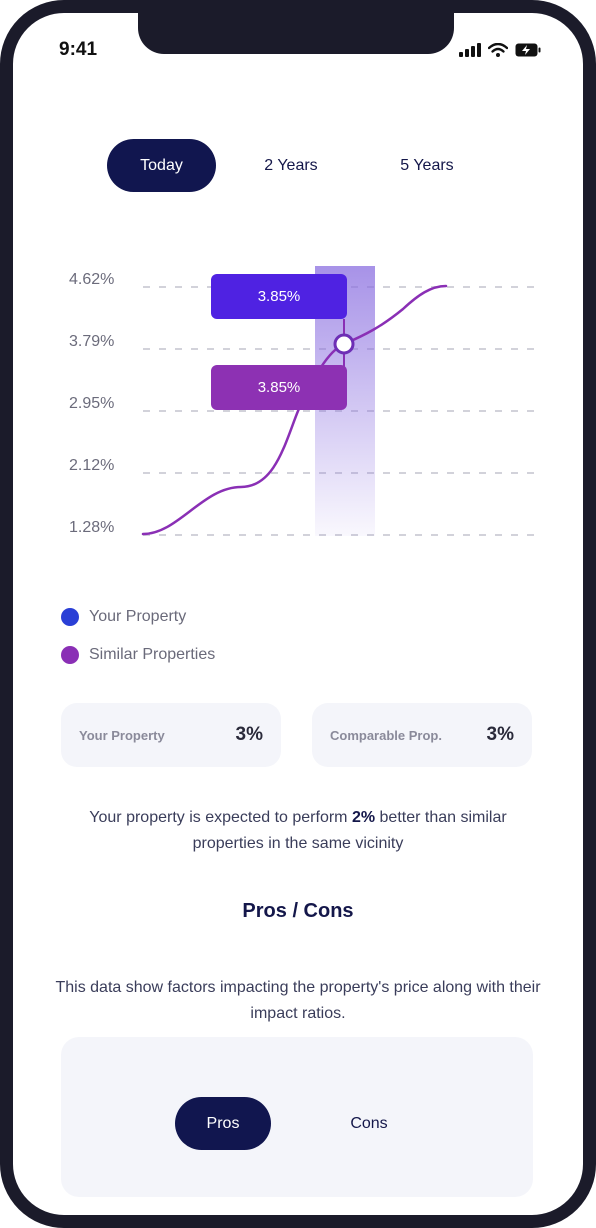 The height and width of the screenshot is (1228, 596). Describe the element at coordinates (161, 165) in the screenshot. I see `tab-today: Today` at that location.